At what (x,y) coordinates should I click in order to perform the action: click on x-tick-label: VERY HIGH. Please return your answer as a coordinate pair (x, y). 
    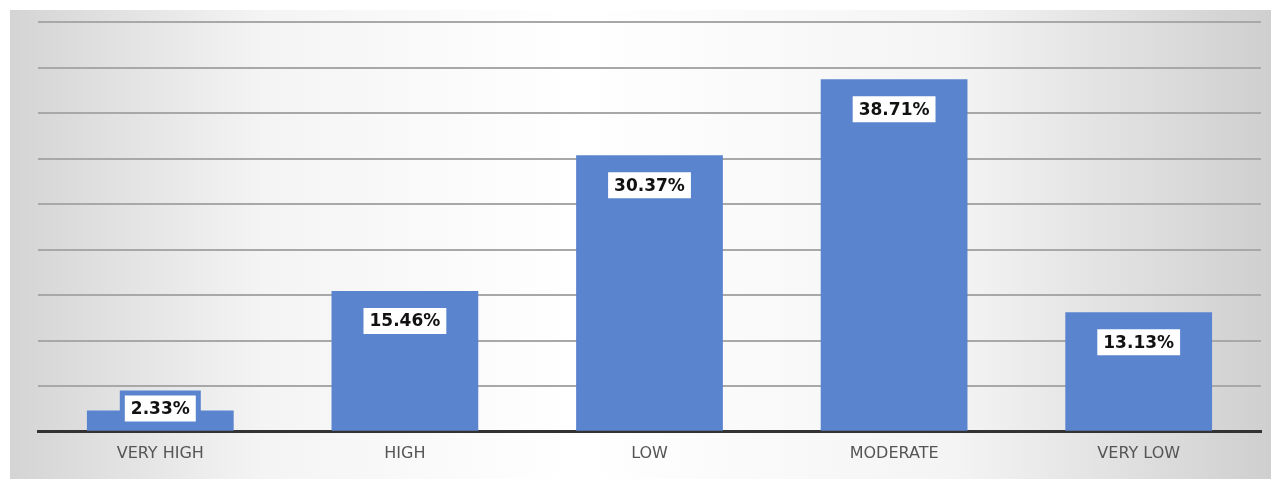
    Looking at the image, I should click on (160, 452).